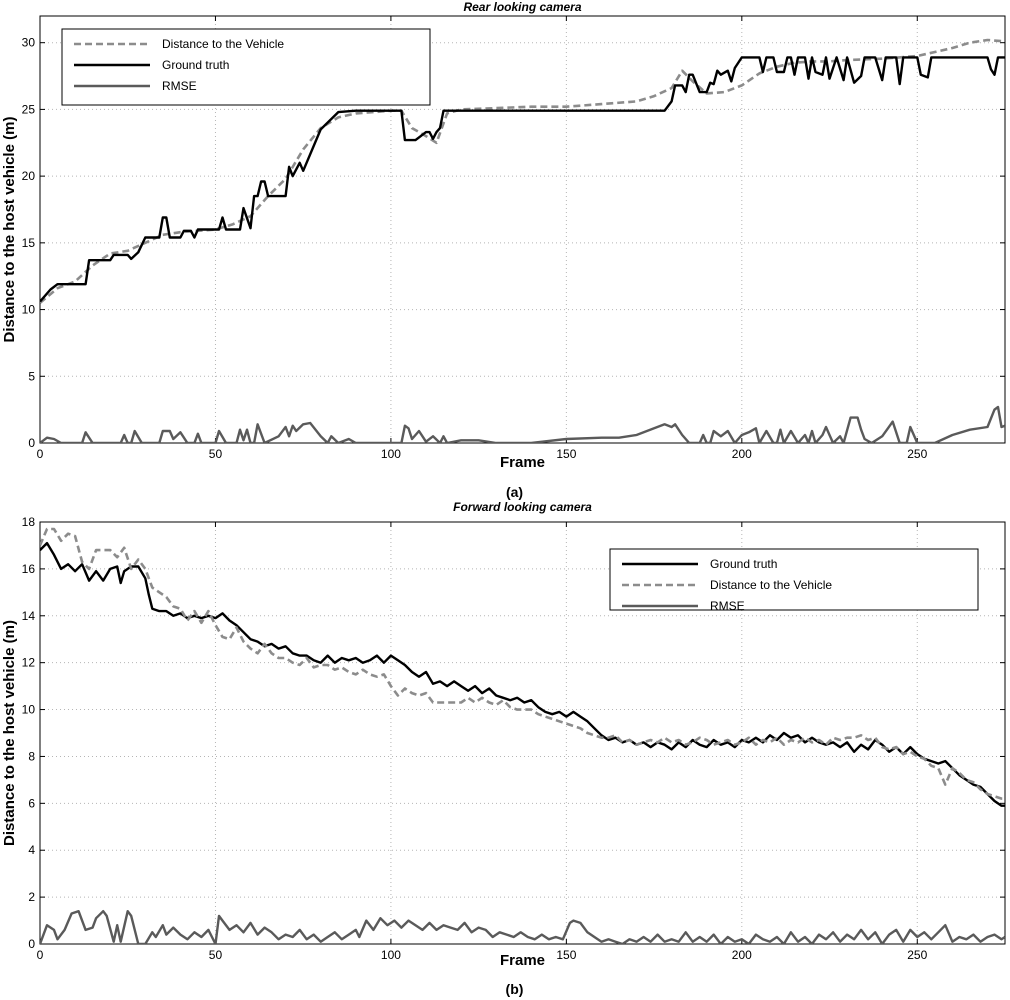  I want to click on y-tick-label: 12, so click(29, 663).